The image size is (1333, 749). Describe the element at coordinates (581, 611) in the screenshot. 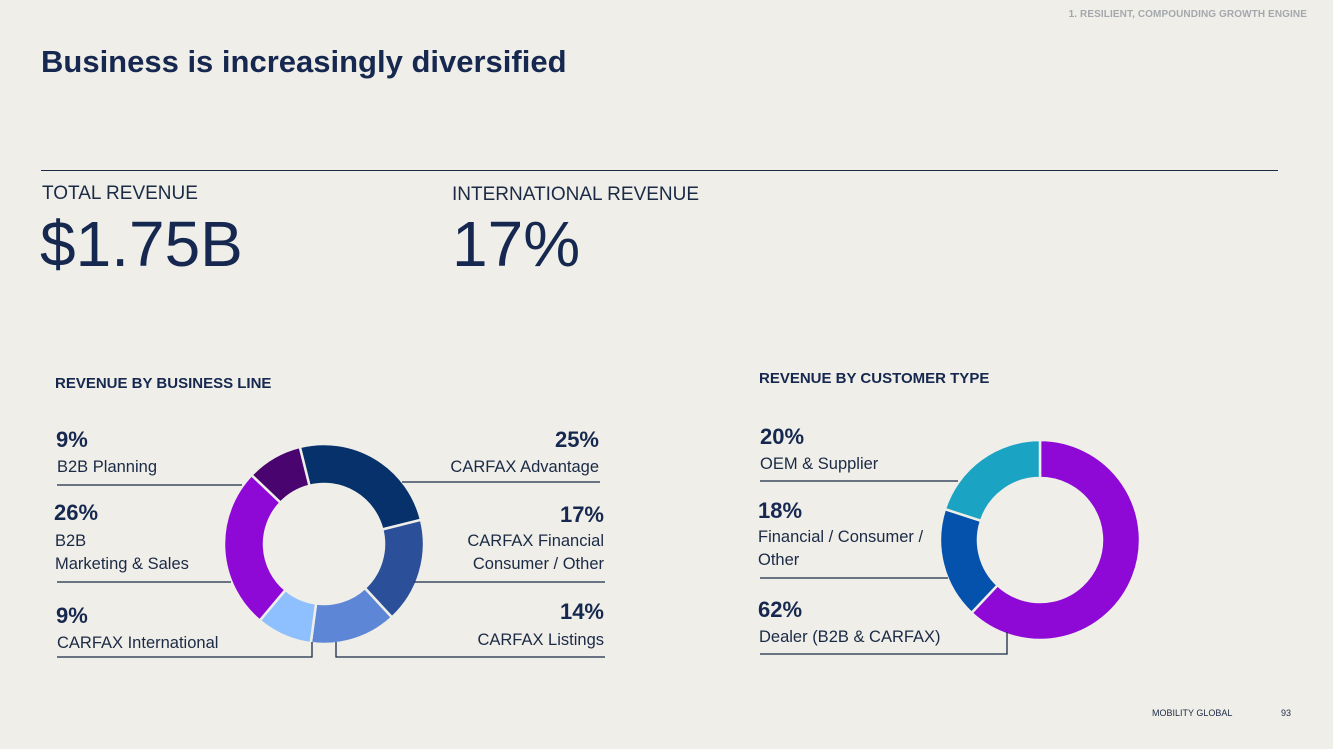

I see `pct-carfax-listings: 14%` at that location.